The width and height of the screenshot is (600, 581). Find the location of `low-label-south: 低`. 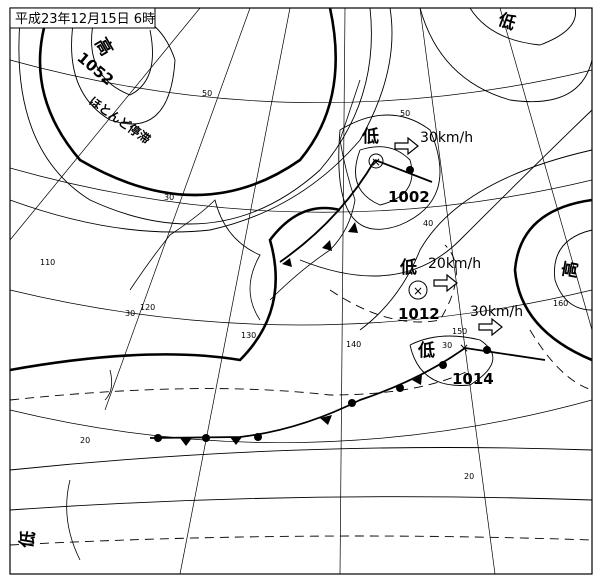

low-label-south: 低 is located at coordinates (426, 350).